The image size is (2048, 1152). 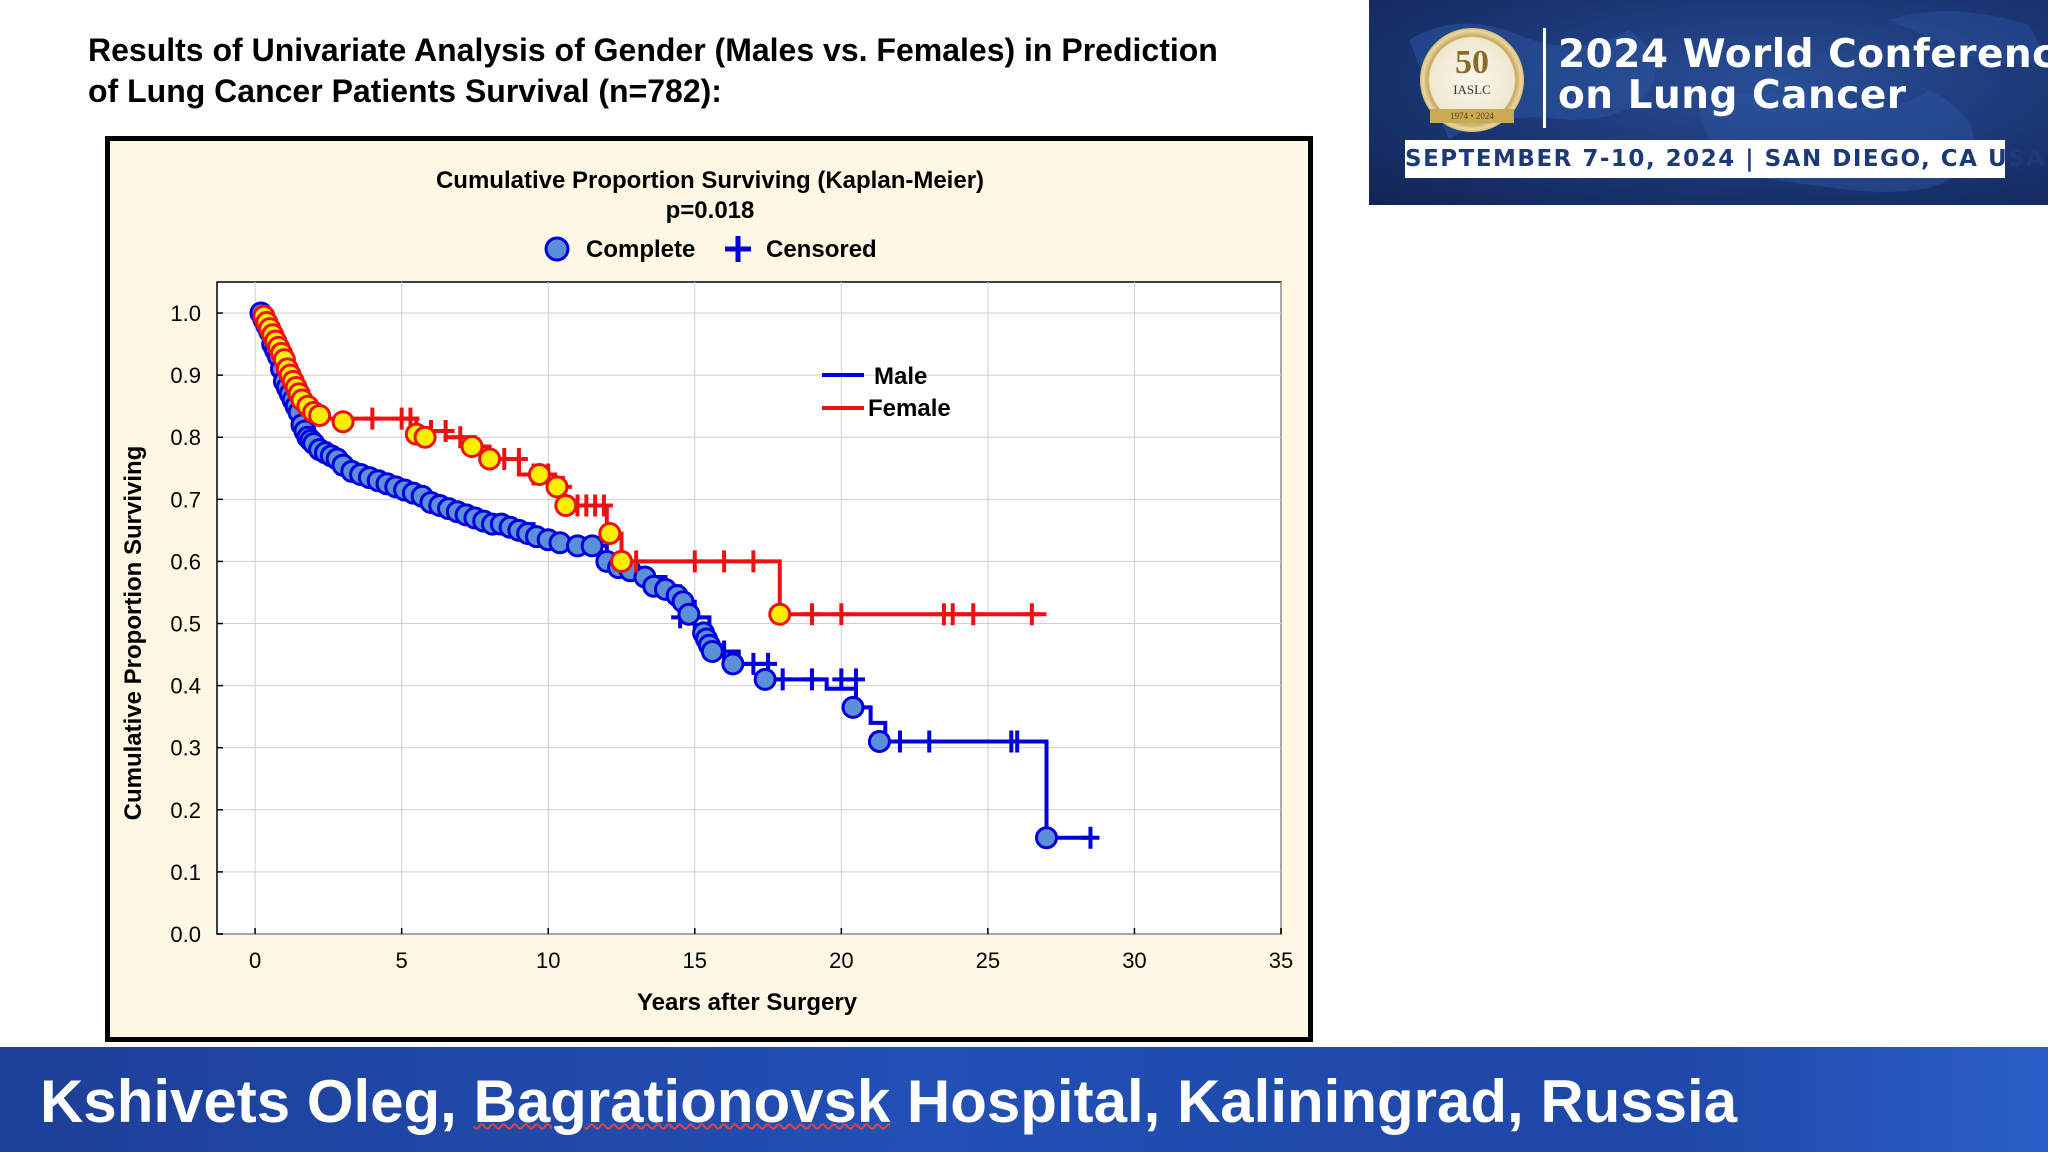 What do you see at coordinates (402, 960) in the screenshot?
I see `x-tick-label: 5` at bounding box center [402, 960].